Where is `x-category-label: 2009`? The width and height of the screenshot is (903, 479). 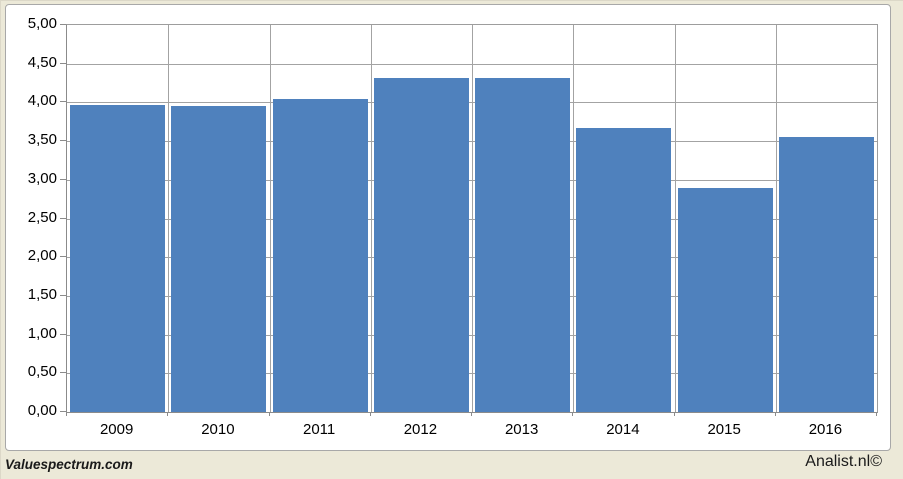 x-category-label: 2009 is located at coordinates (116, 429).